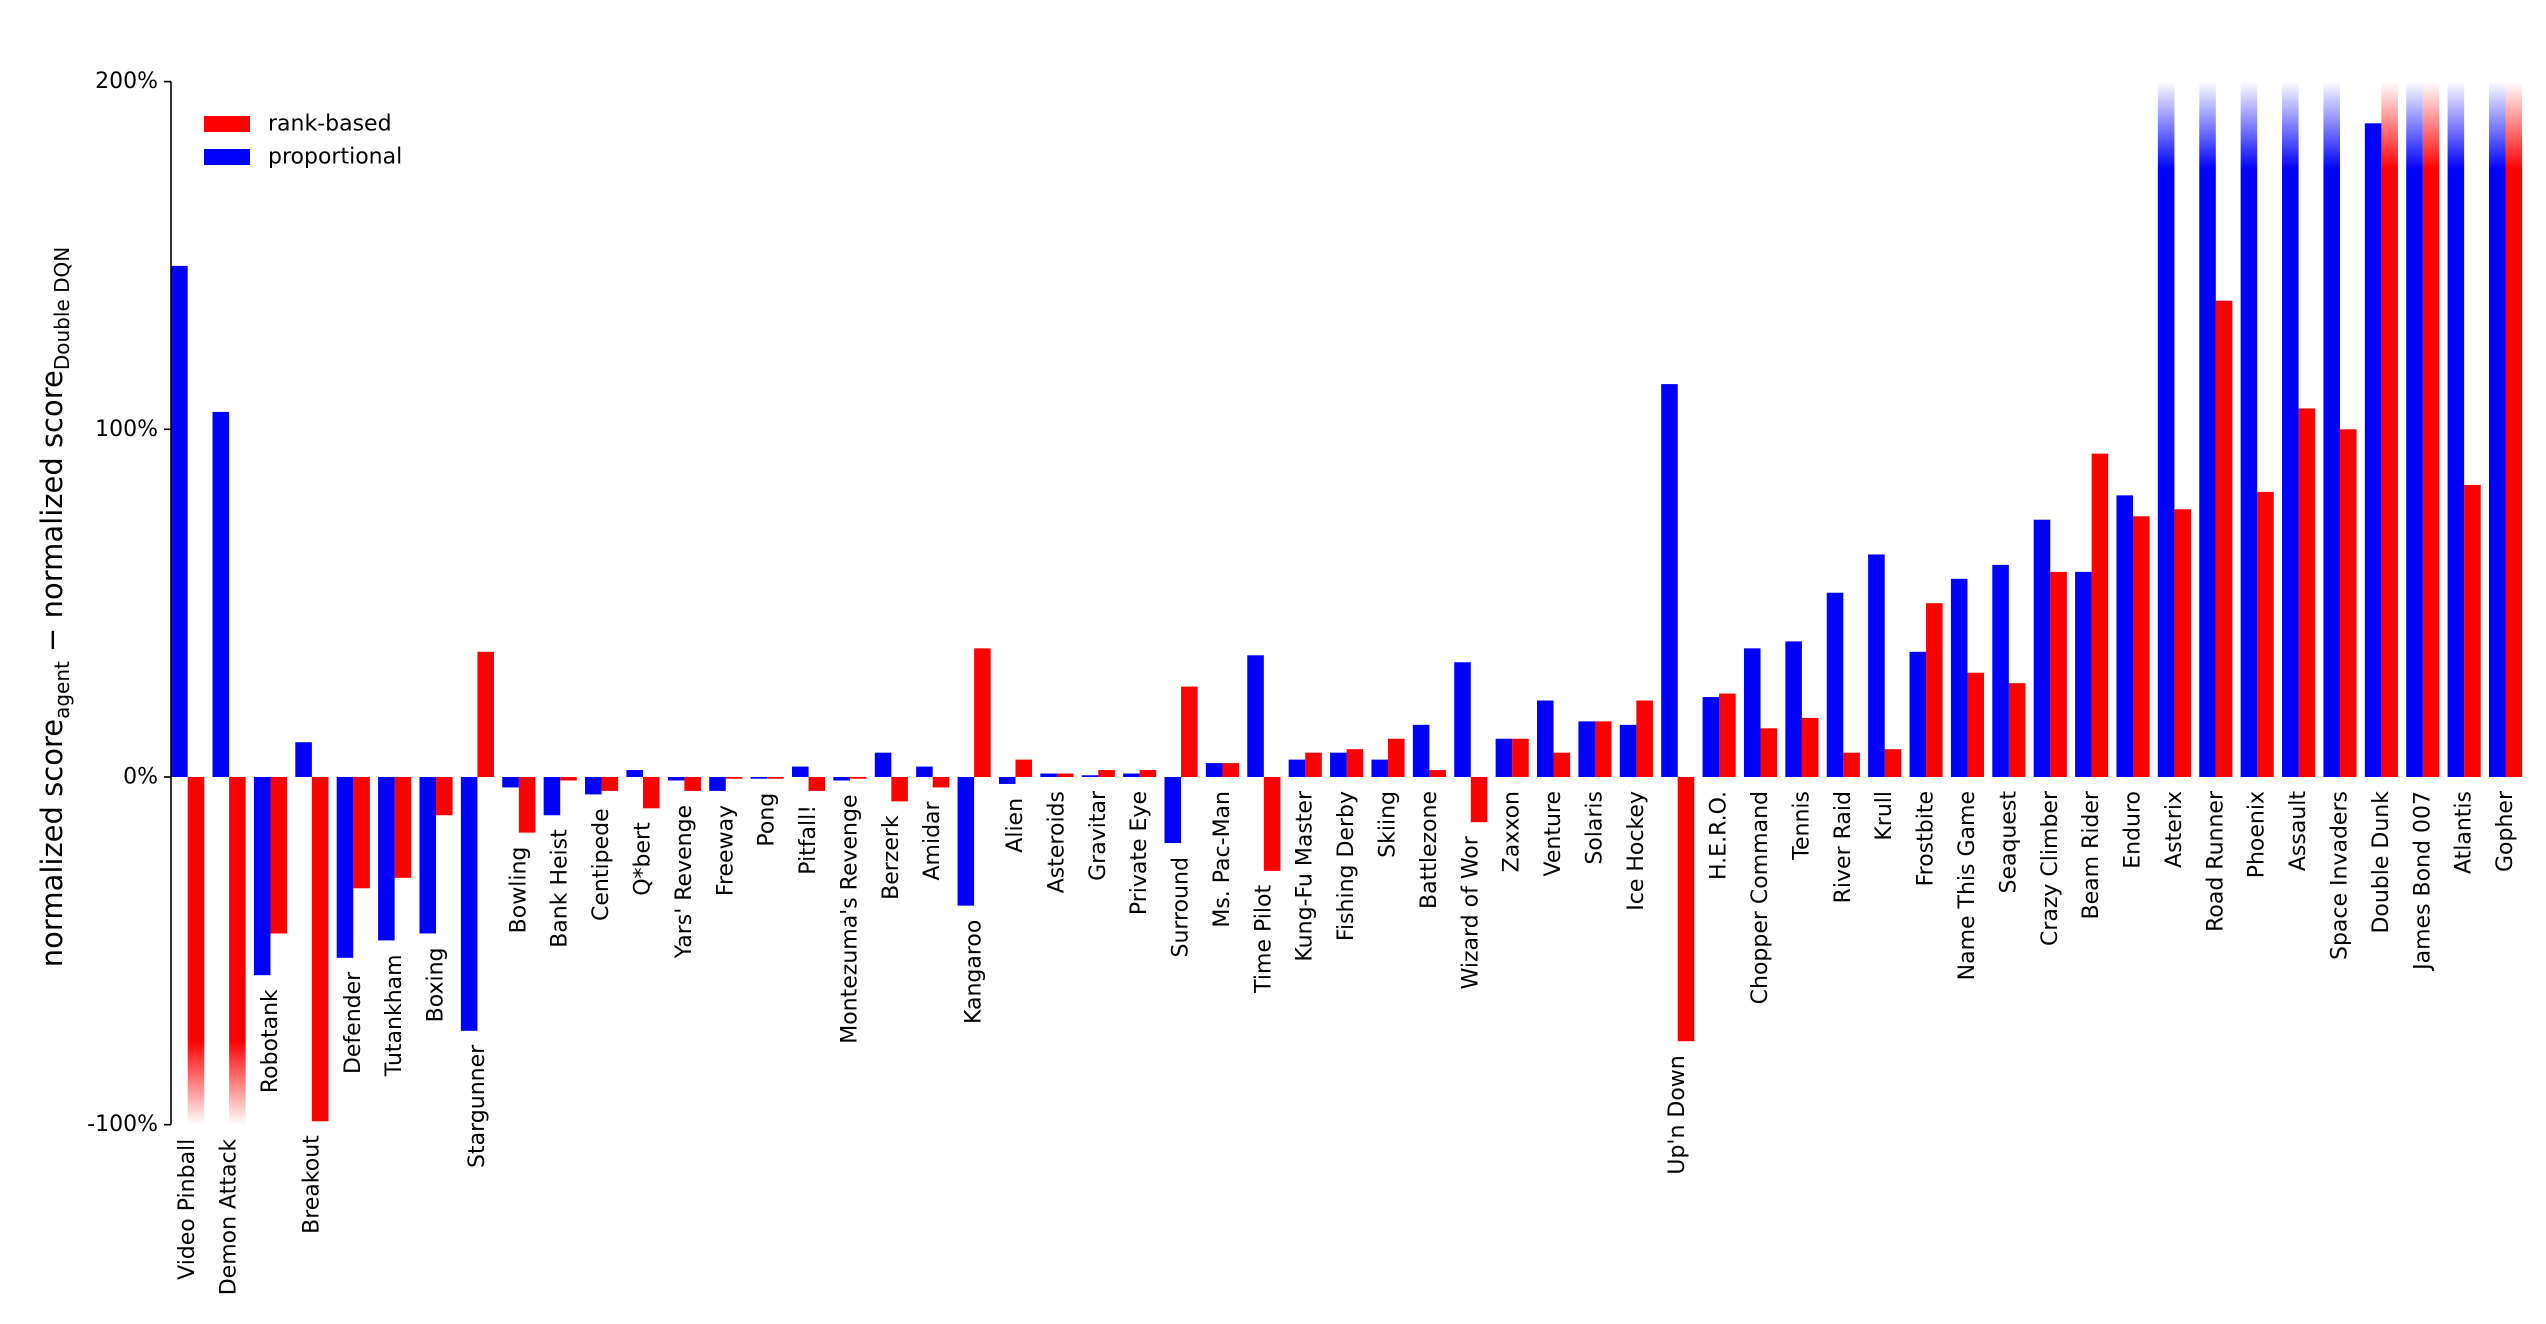 The height and width of the screenshot is (1324, 2546). What do you see at coordinates (62, 690) in the screenshot?
I see `y-axis-label-subscript-agent: agent` at bounding box center [62, 690].